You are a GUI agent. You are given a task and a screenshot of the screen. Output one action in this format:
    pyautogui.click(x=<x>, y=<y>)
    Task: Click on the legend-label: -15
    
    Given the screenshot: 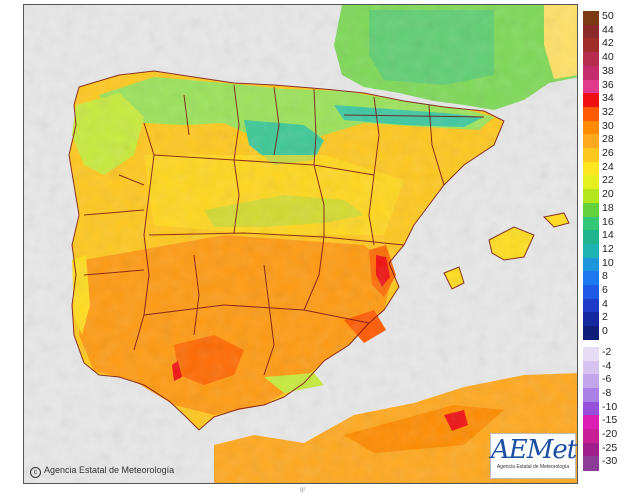 What is the action you would take?
    pyautogui.click(x=610, y=420)
    